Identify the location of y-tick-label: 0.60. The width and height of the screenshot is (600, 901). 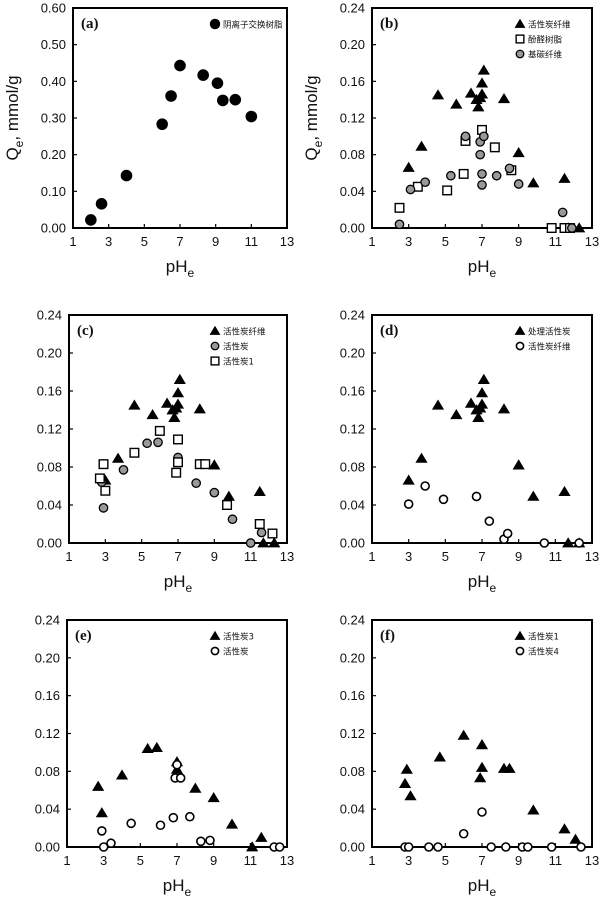
(53, 8).